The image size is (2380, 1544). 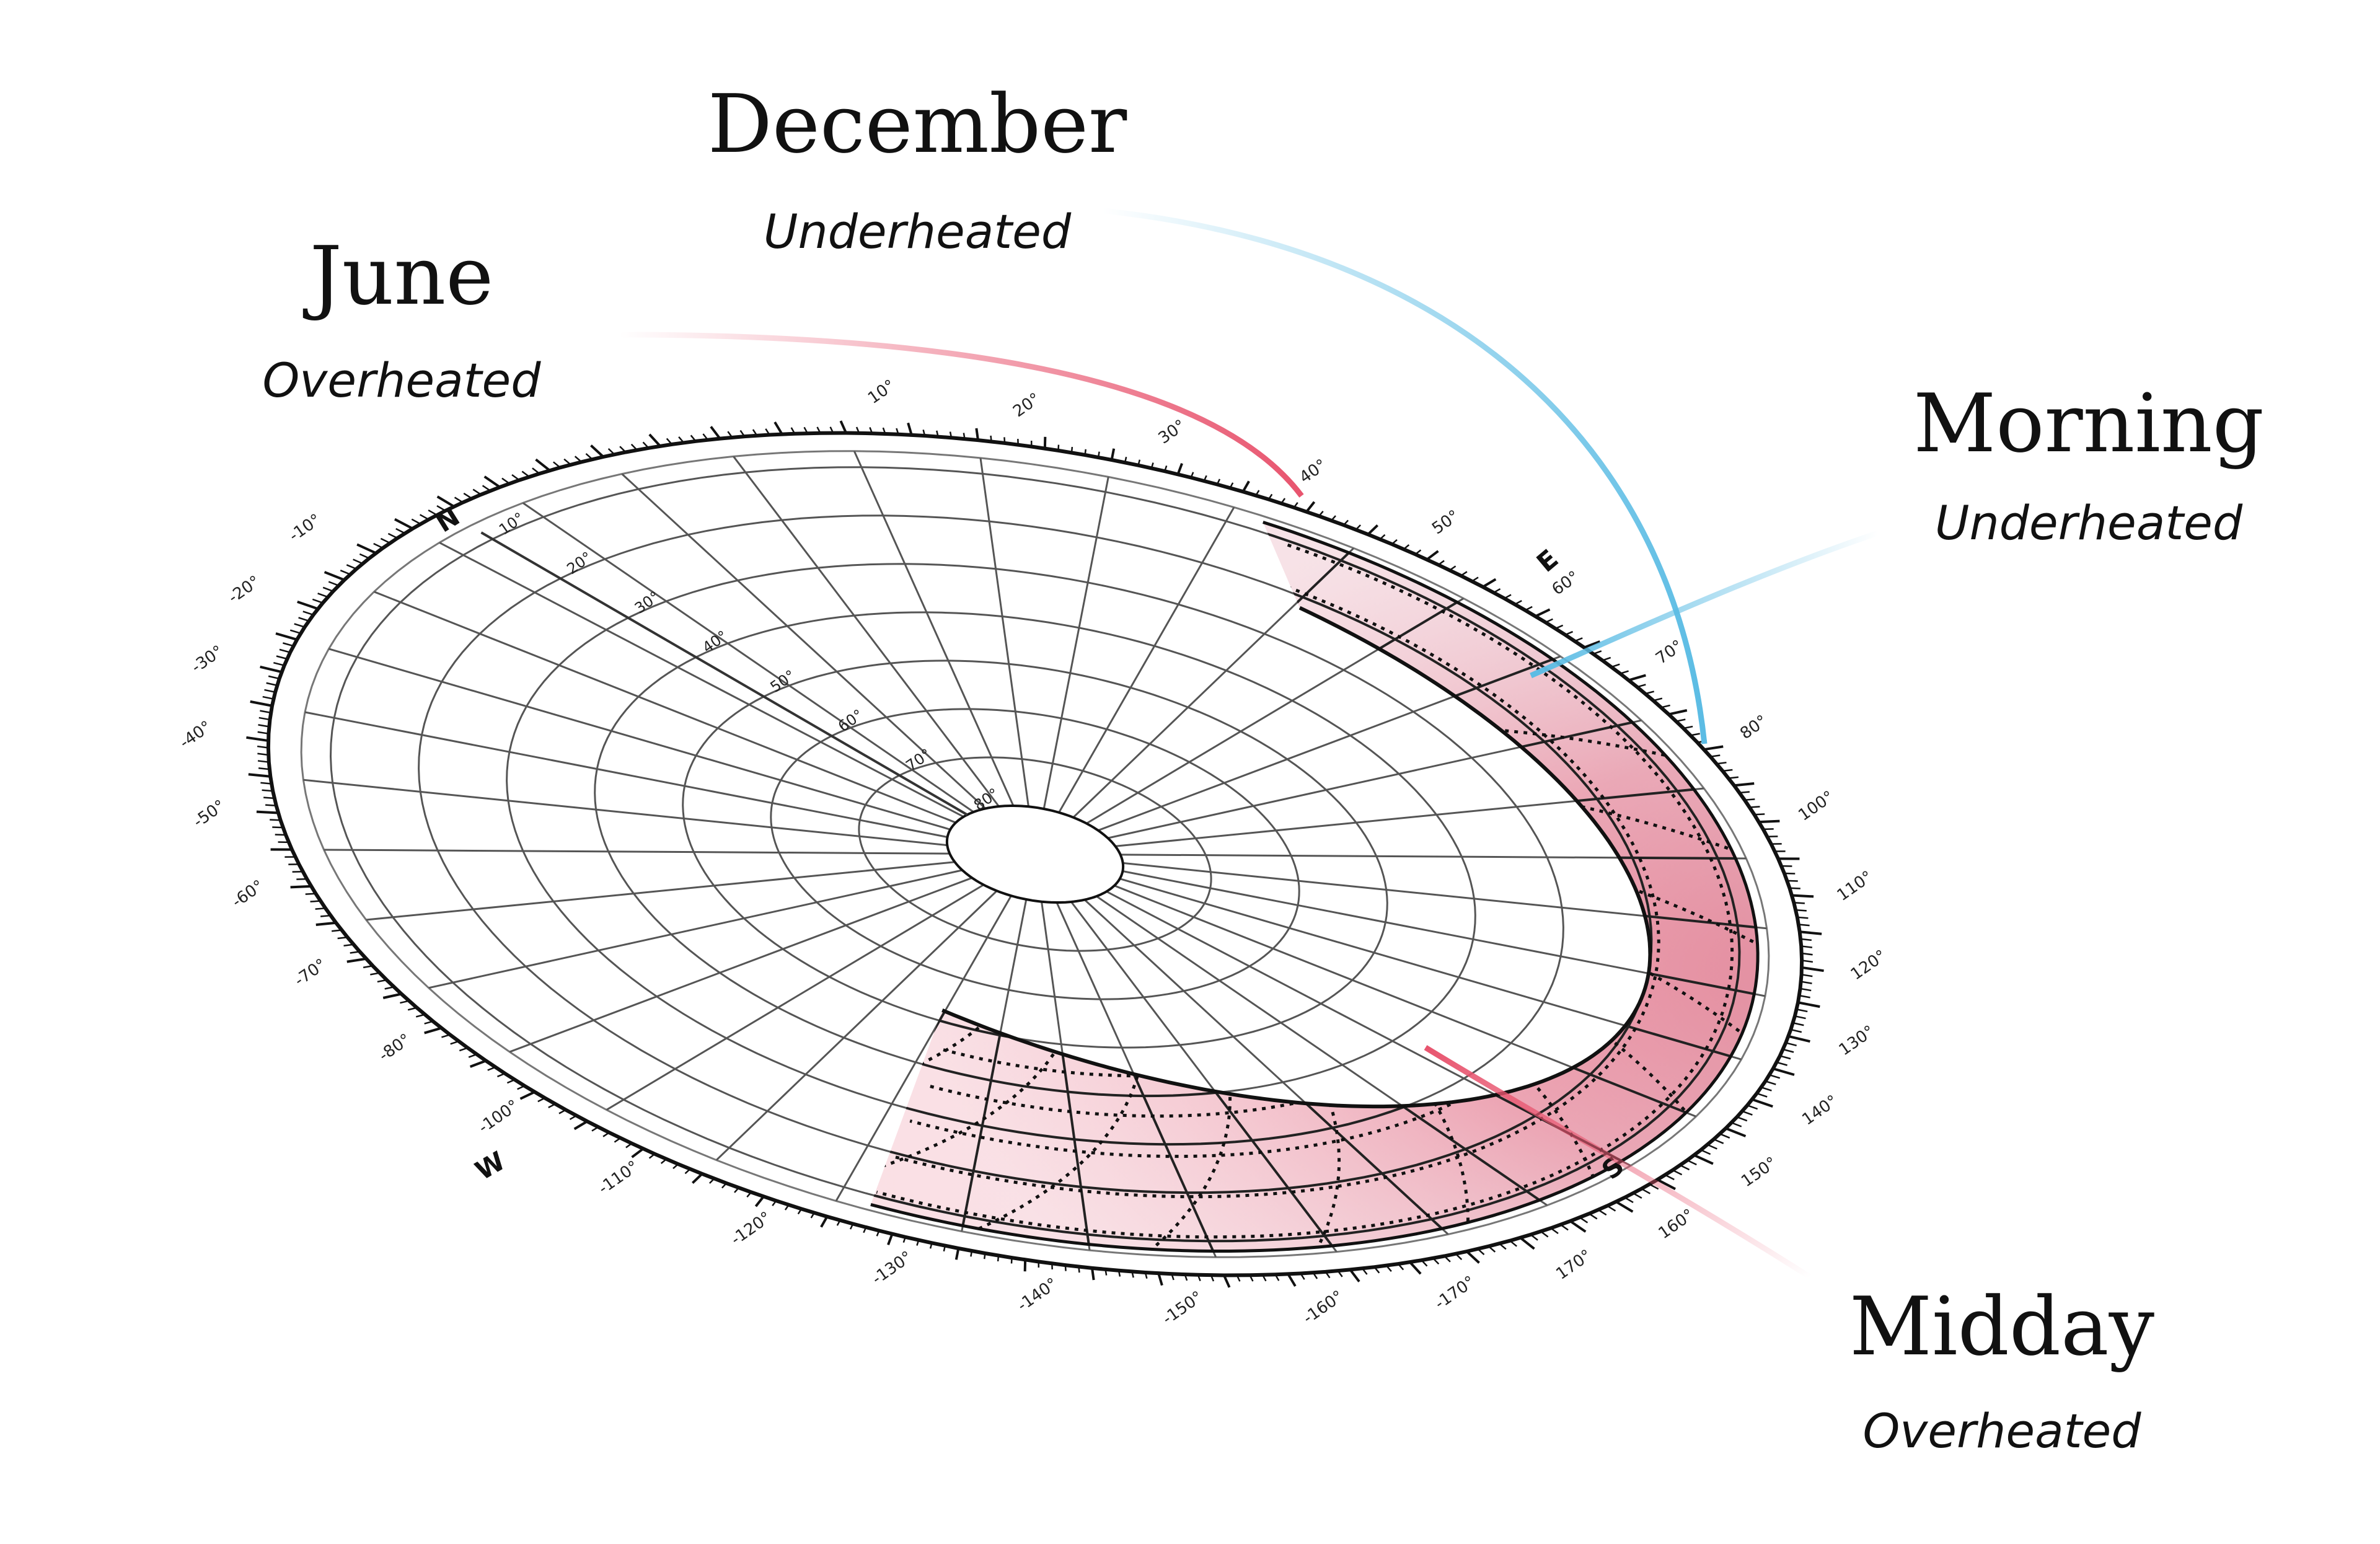 What do you see at coordinates (2002, 1326) in the screenshot?
I see `midday-title: Midday` at bounding box center [2002, 1326].